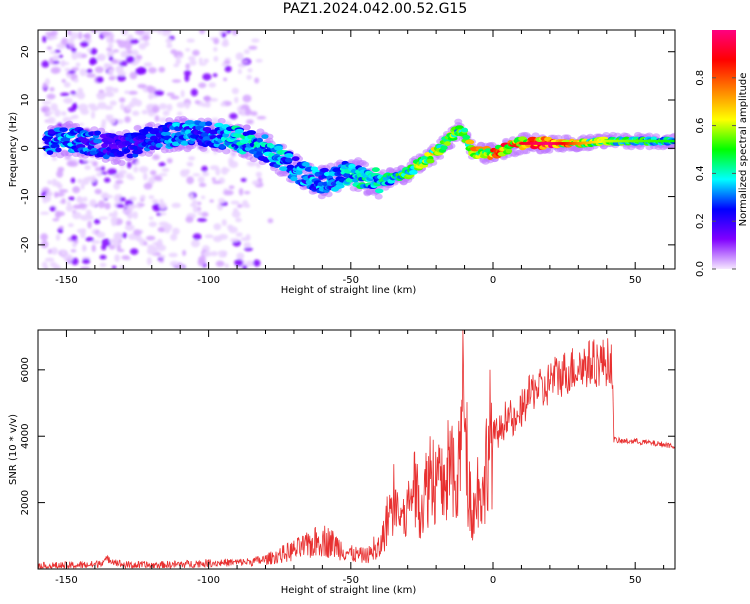 This screenshot has height=604, width=750. I want to click on x-axis-label: Height of straight line (km), so click(349, 590).